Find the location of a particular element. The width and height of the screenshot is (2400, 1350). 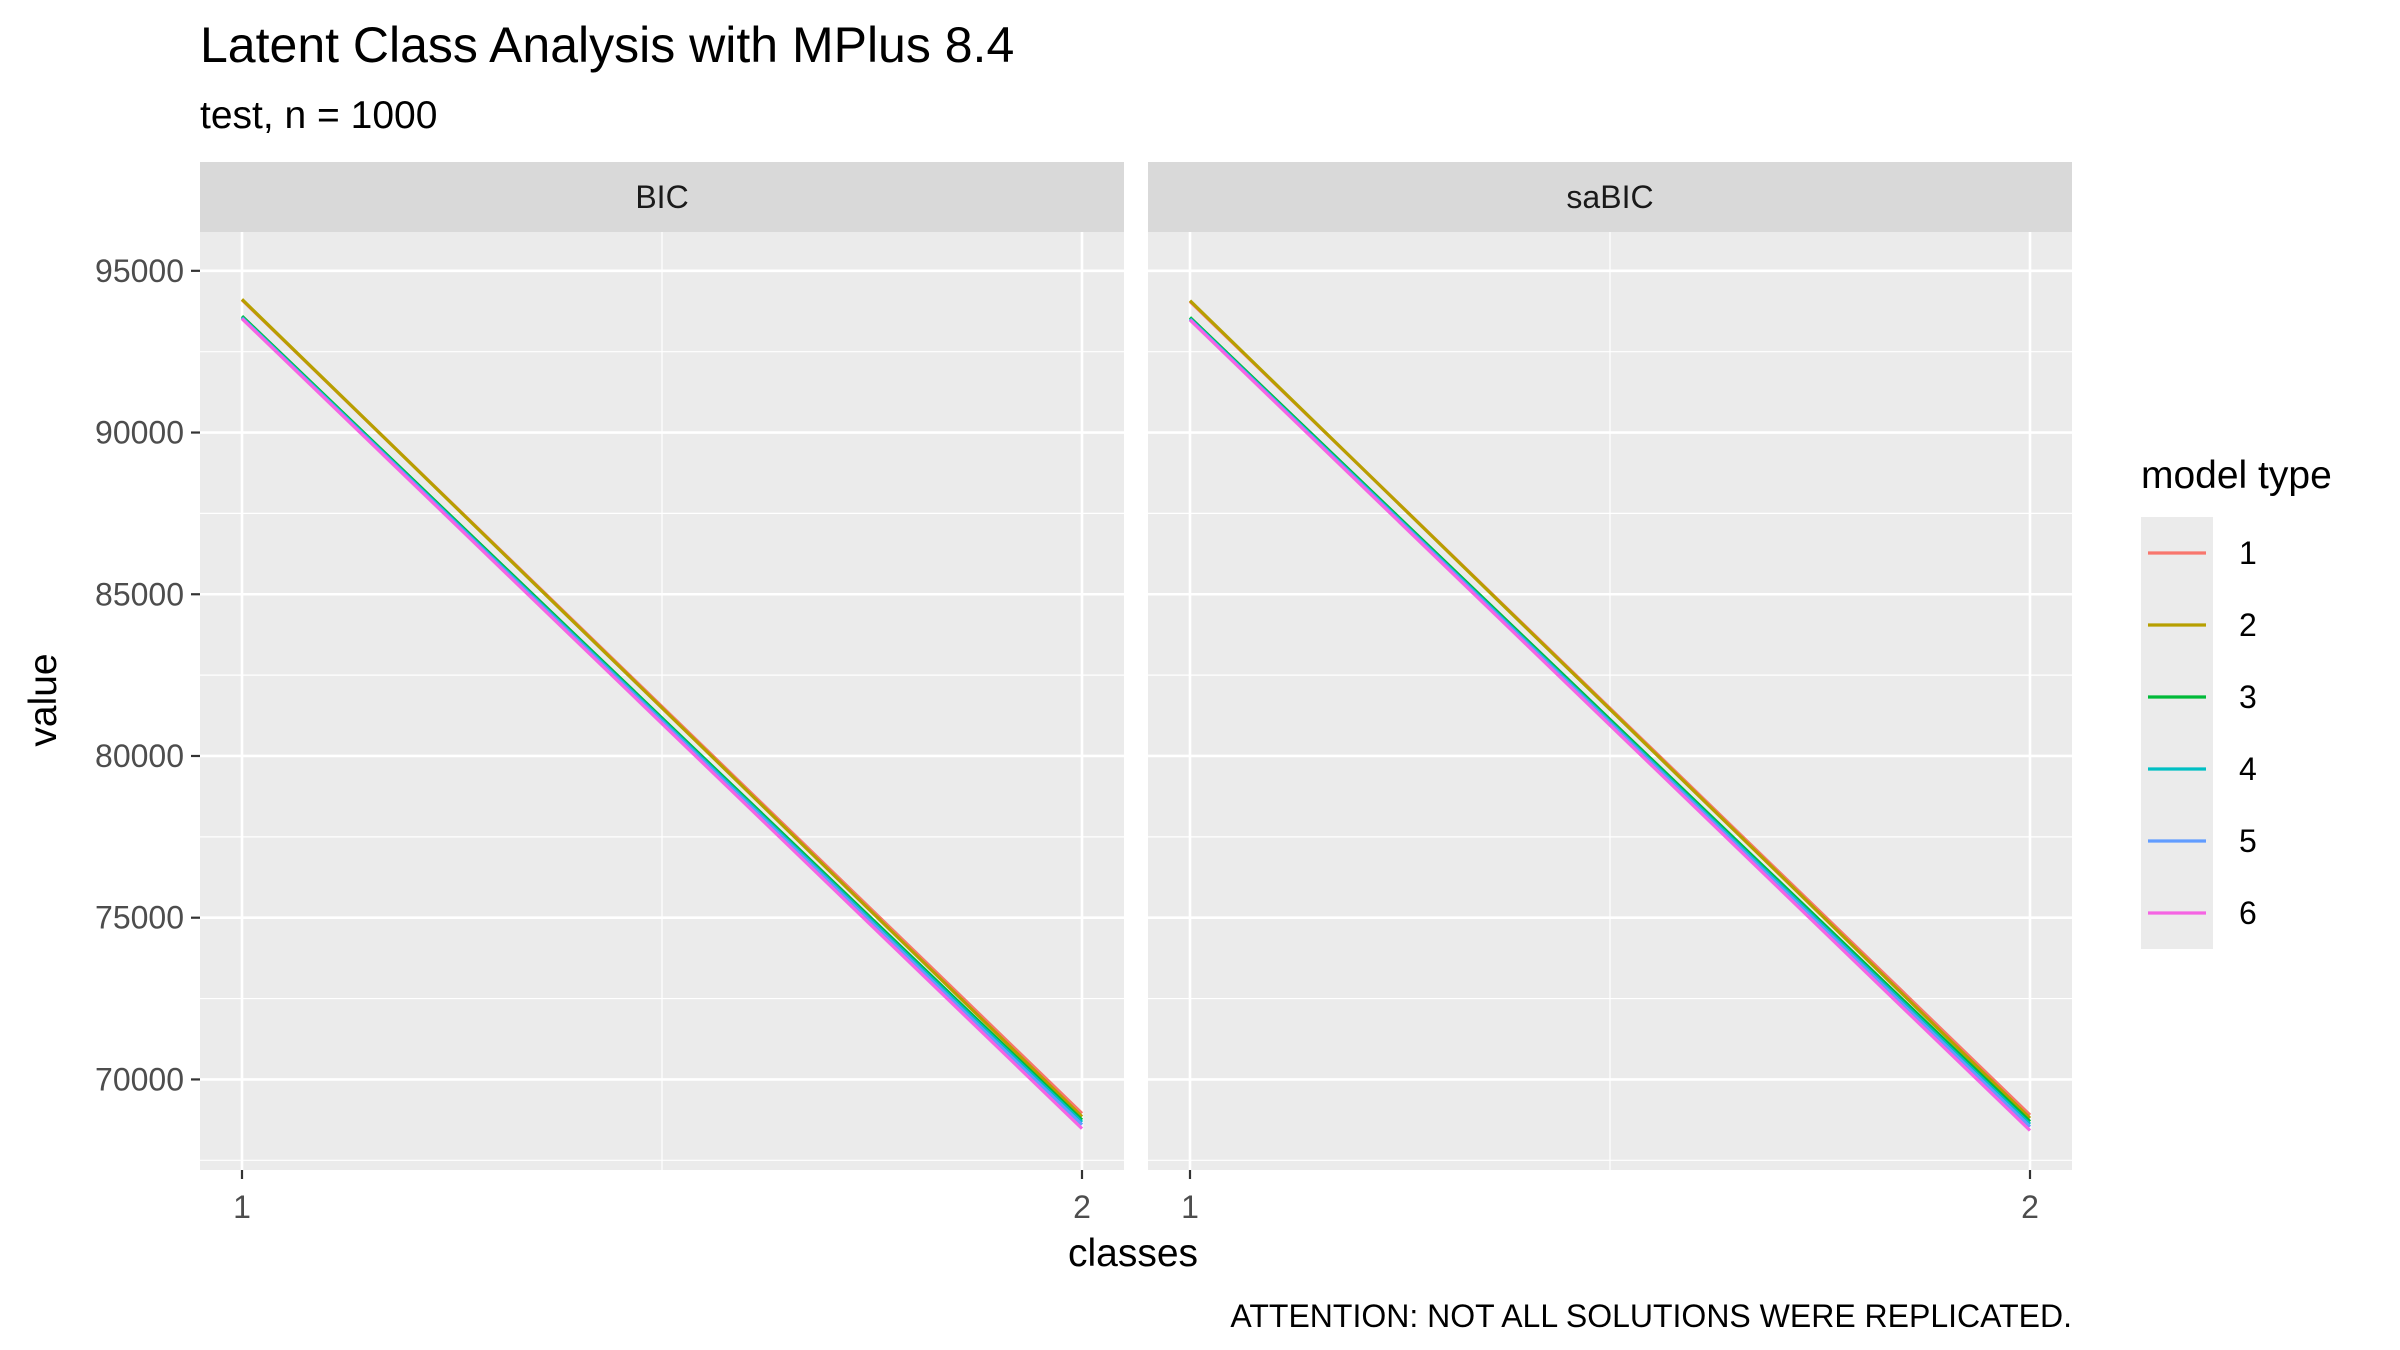

chart-subtitle: test, n = 1000 is located at coordinates (318, 115).